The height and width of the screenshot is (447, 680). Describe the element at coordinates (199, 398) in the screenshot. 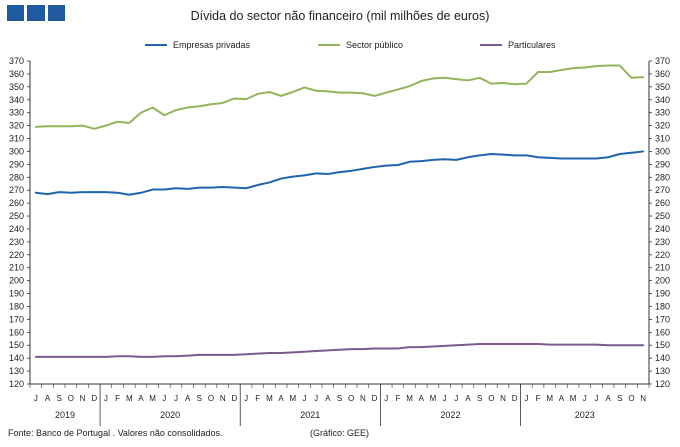

I see `x-tick-label: S` at that location.